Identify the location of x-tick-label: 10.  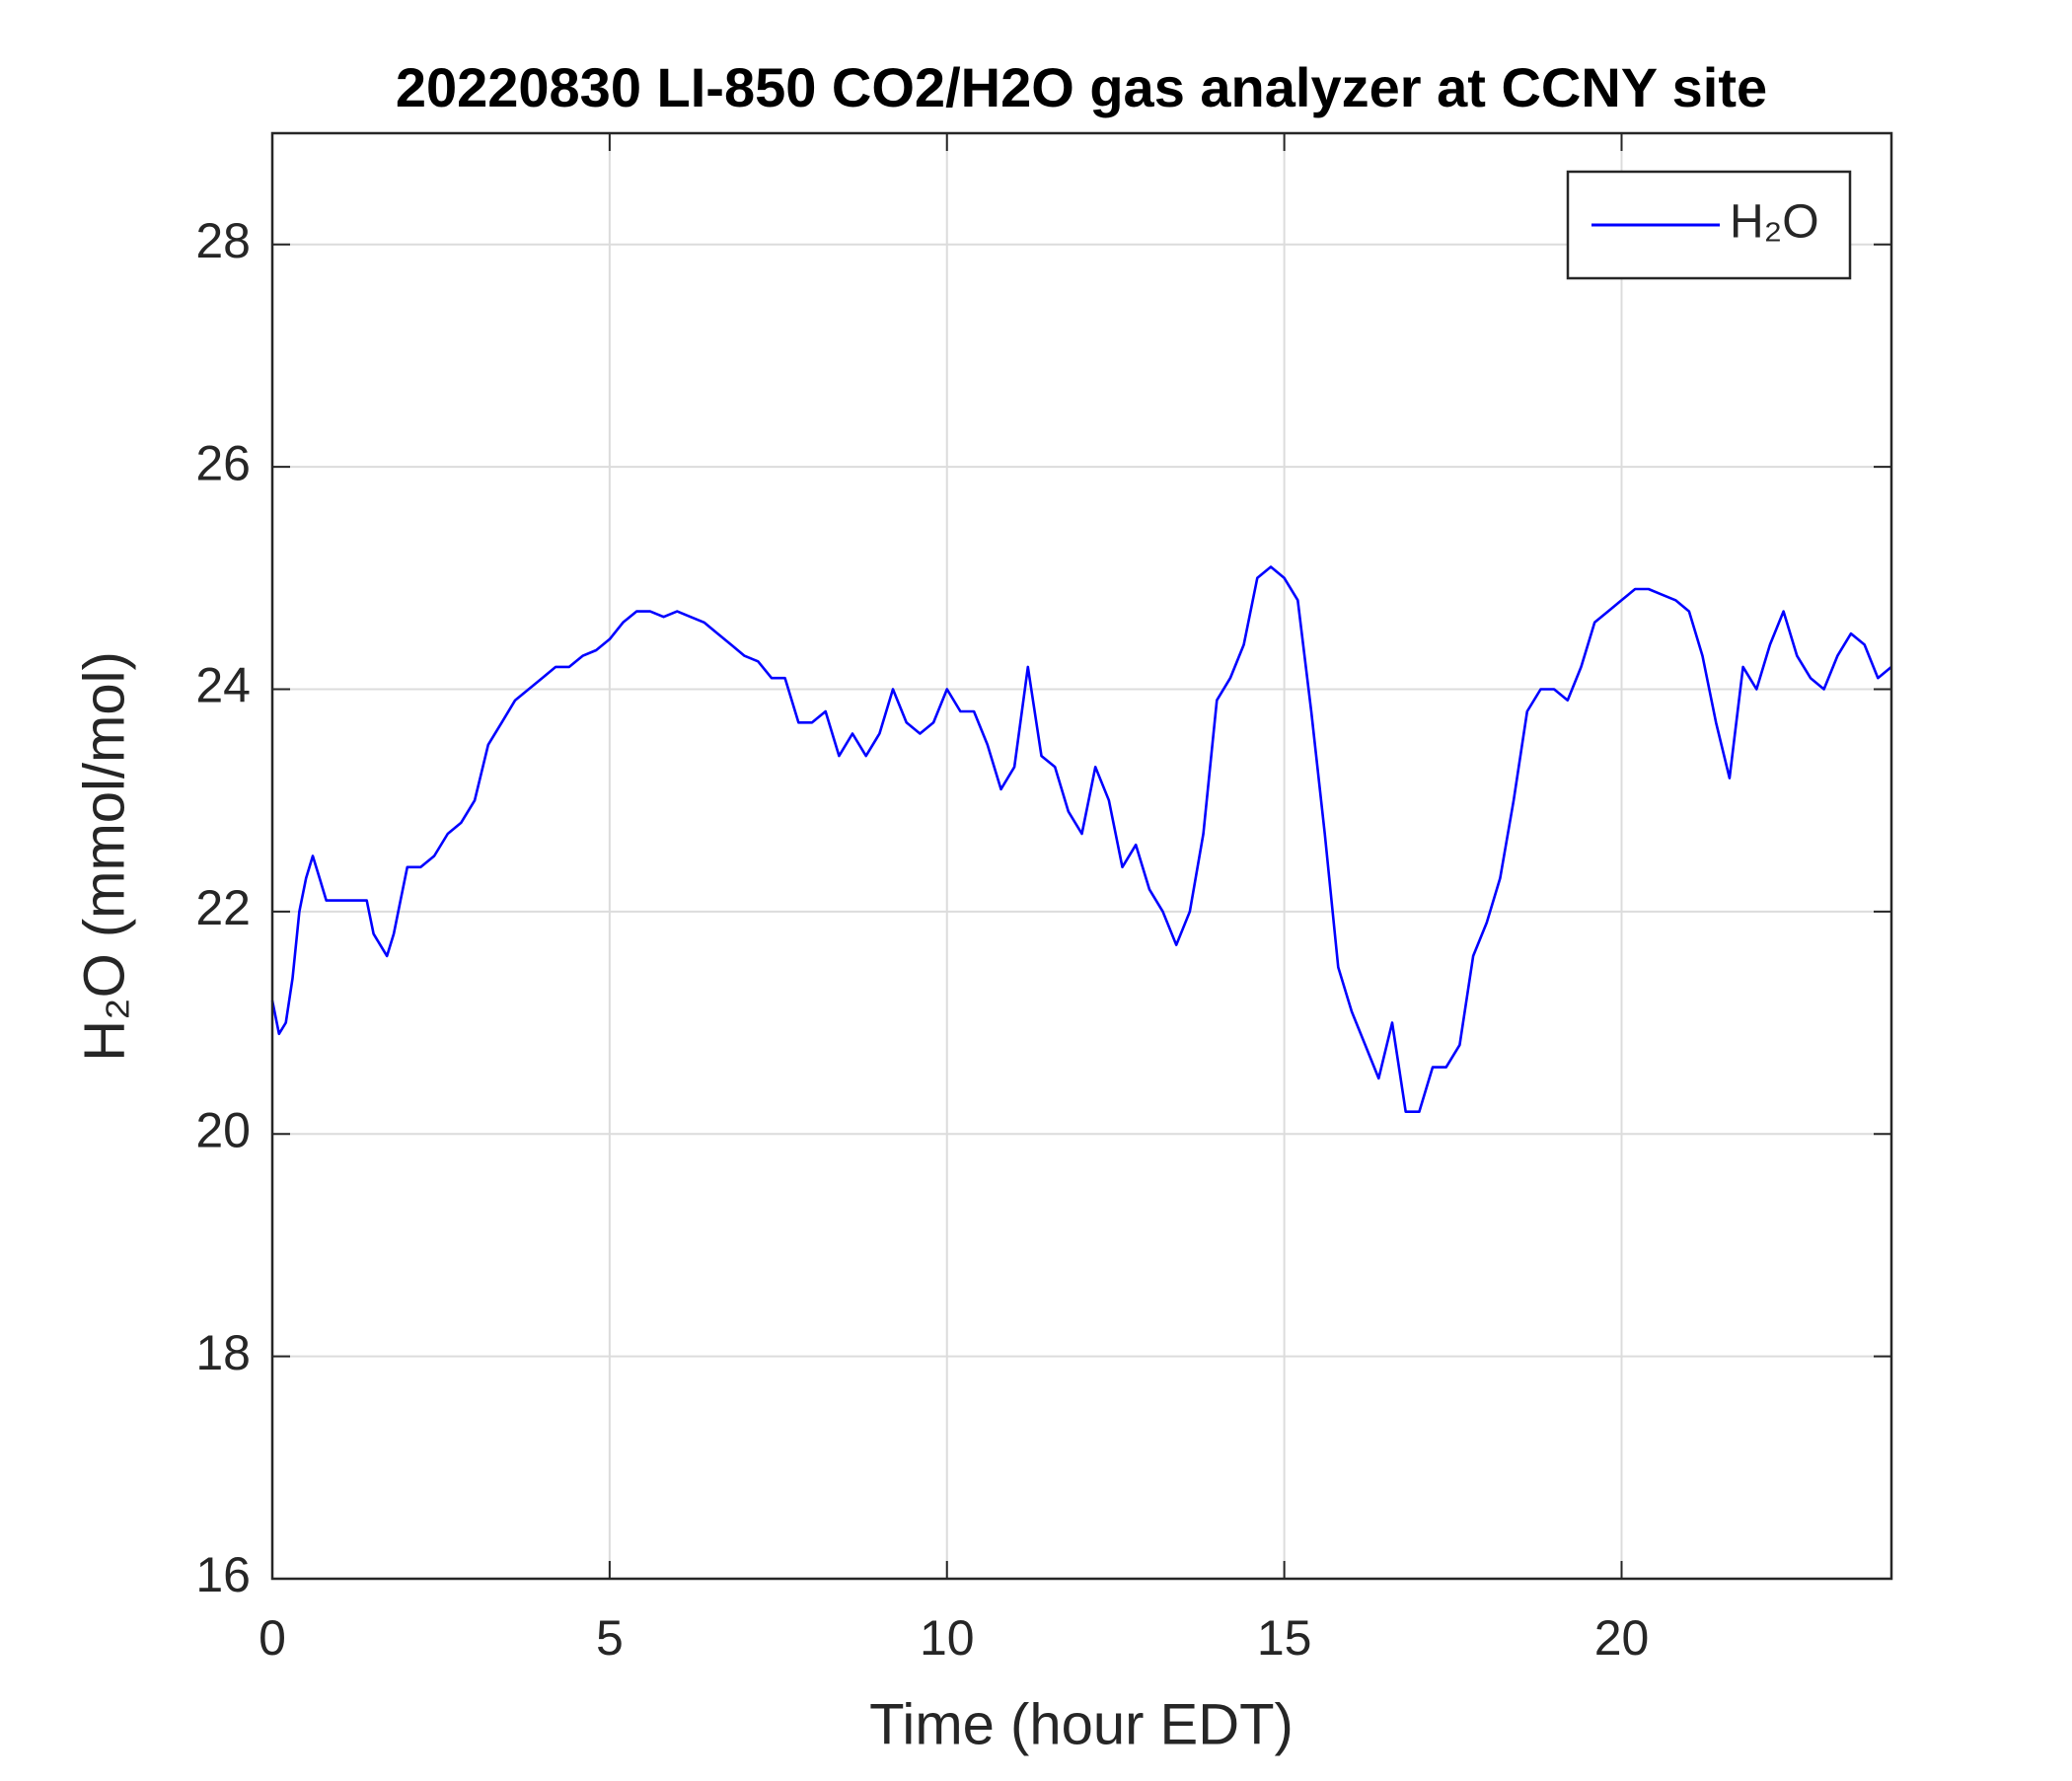
(948, 1638).